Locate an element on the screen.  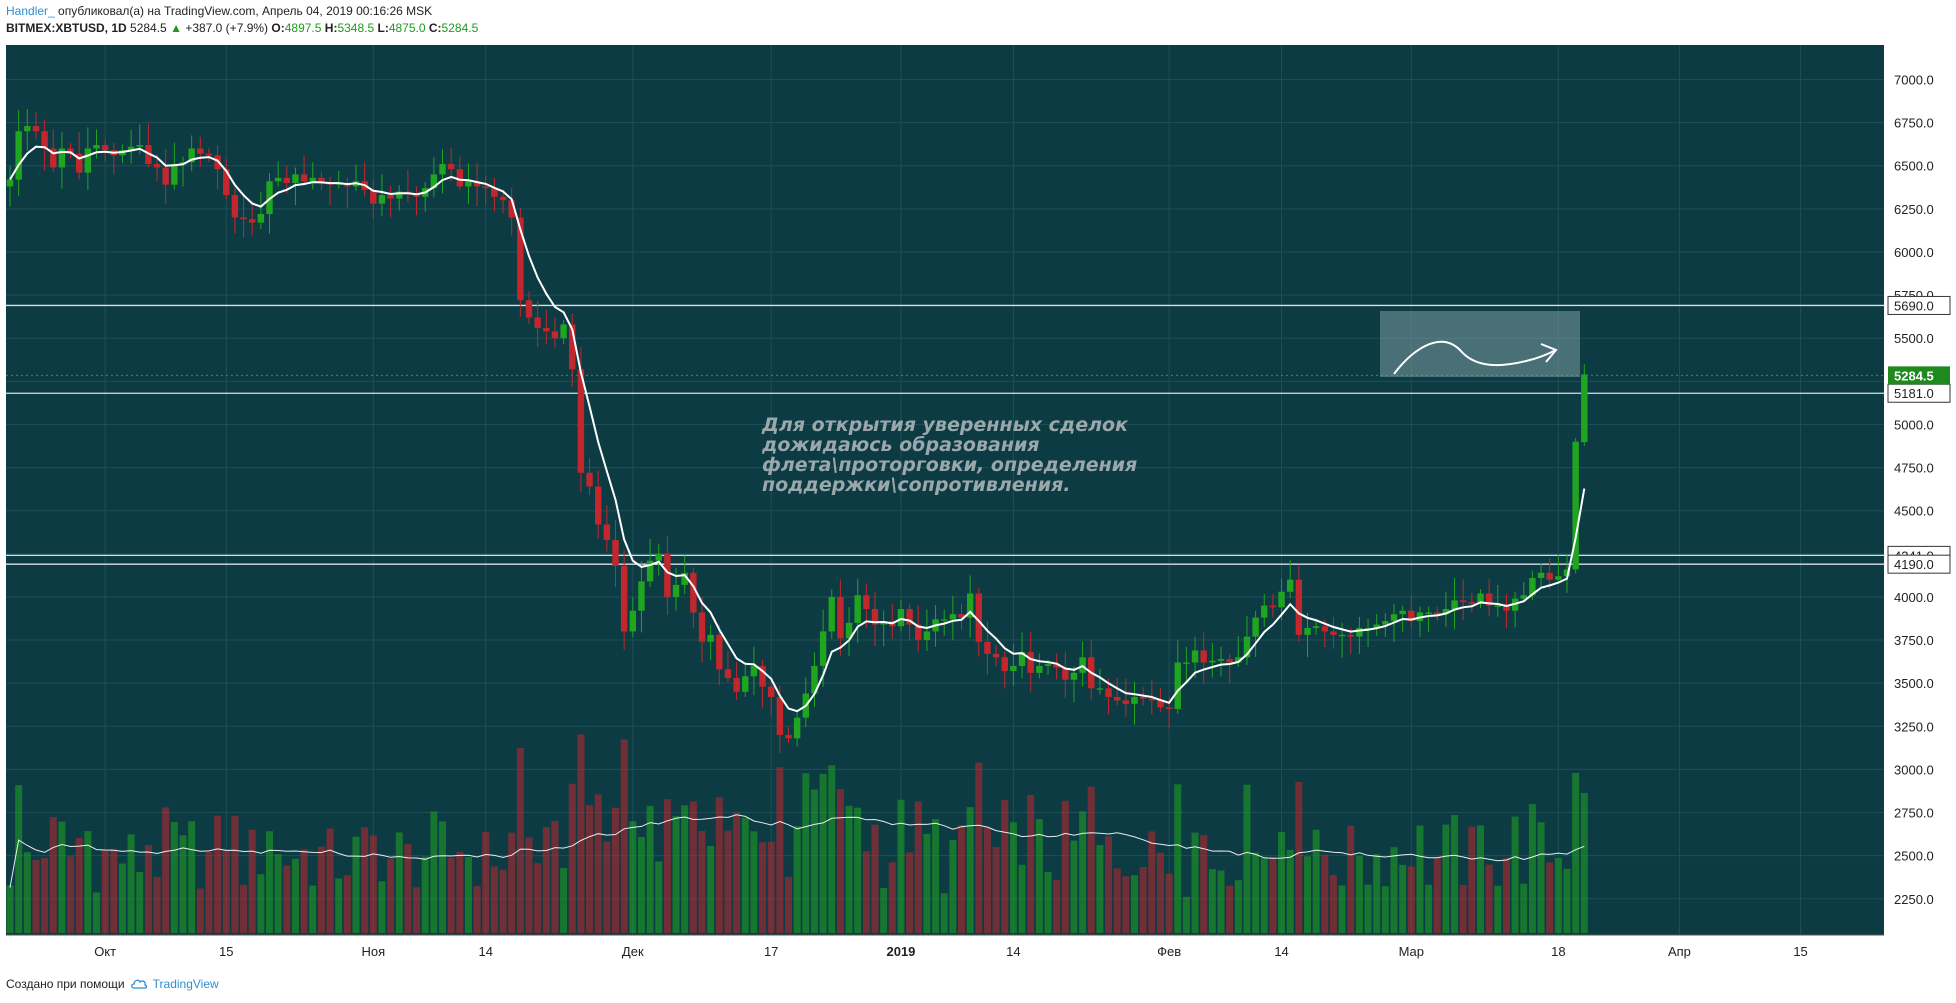
price-scale-background is located at coordinates (1920, 490).